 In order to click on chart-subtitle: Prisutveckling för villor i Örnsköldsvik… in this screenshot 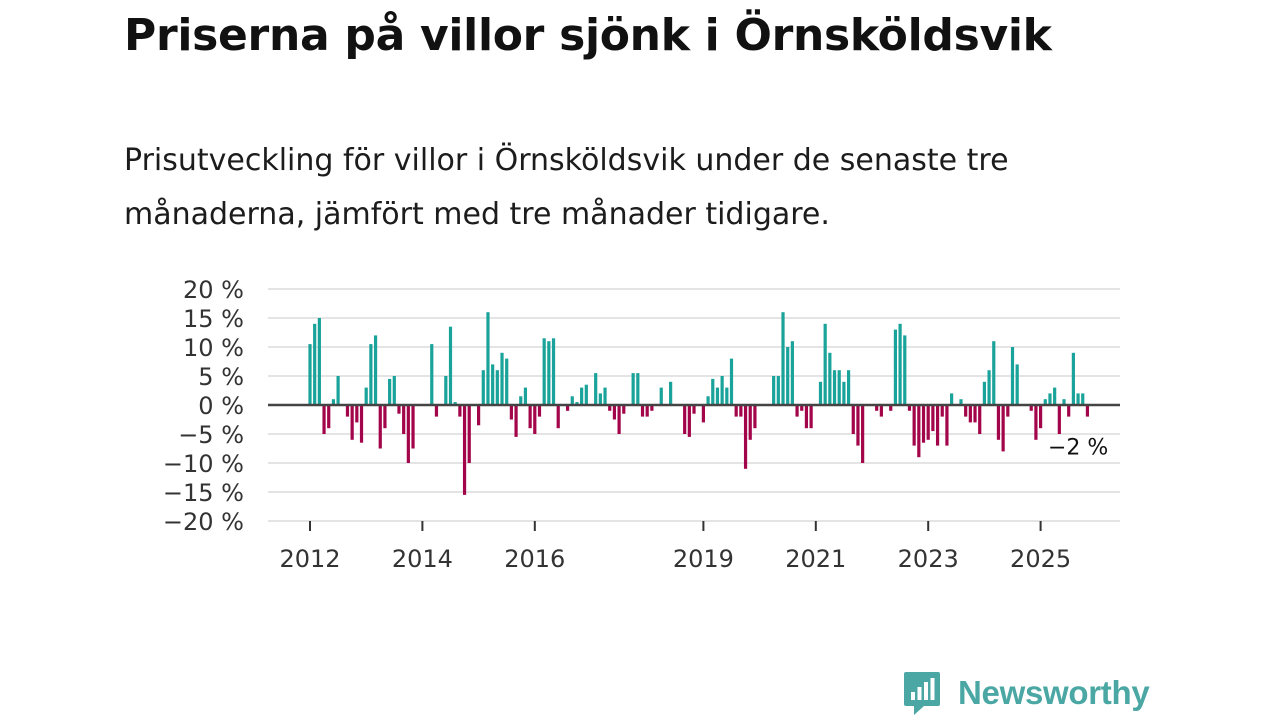, I will do `click(566, 187)`.